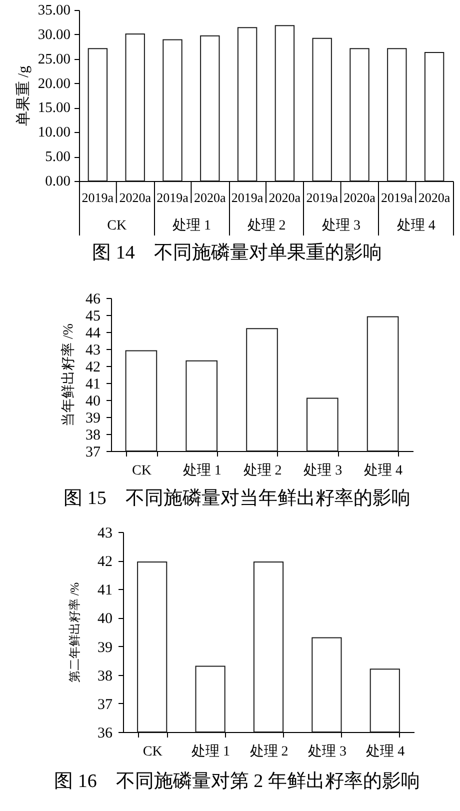 This screenshot has width=460, height=811. I want to click on y-tick-label: 35.00, so click(54, 10).